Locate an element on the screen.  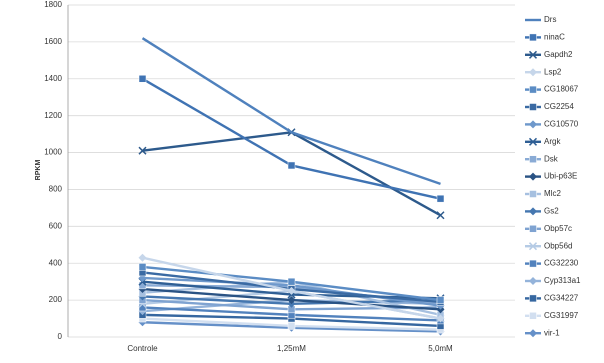
legend-label: Dsk is located at coordinates (551, 158).